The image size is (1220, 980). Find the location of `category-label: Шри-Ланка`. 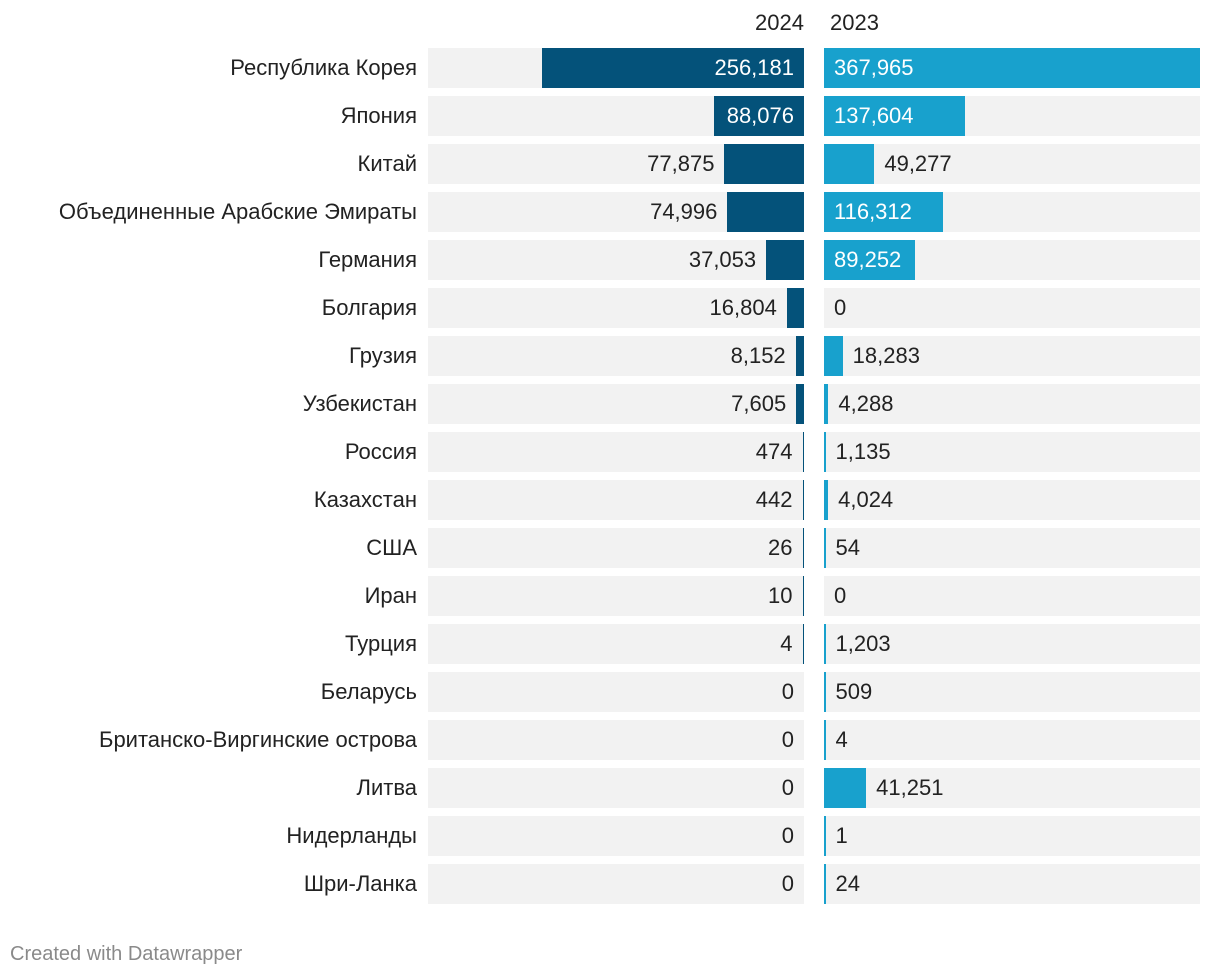

category-label: Шри-Ланка is located at coordinates (360, 883).